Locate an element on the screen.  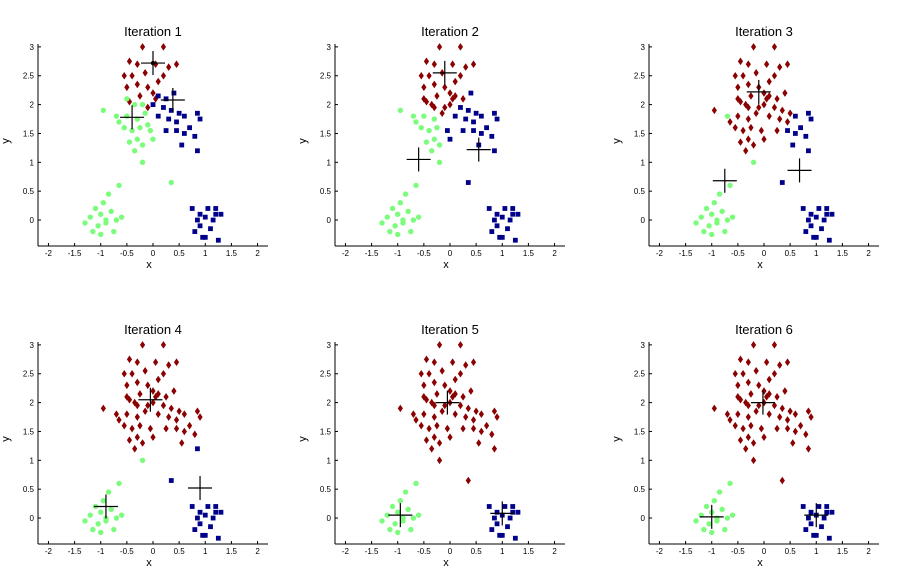
y-tick-label: 1.5 is located at coordinates (326, 431).